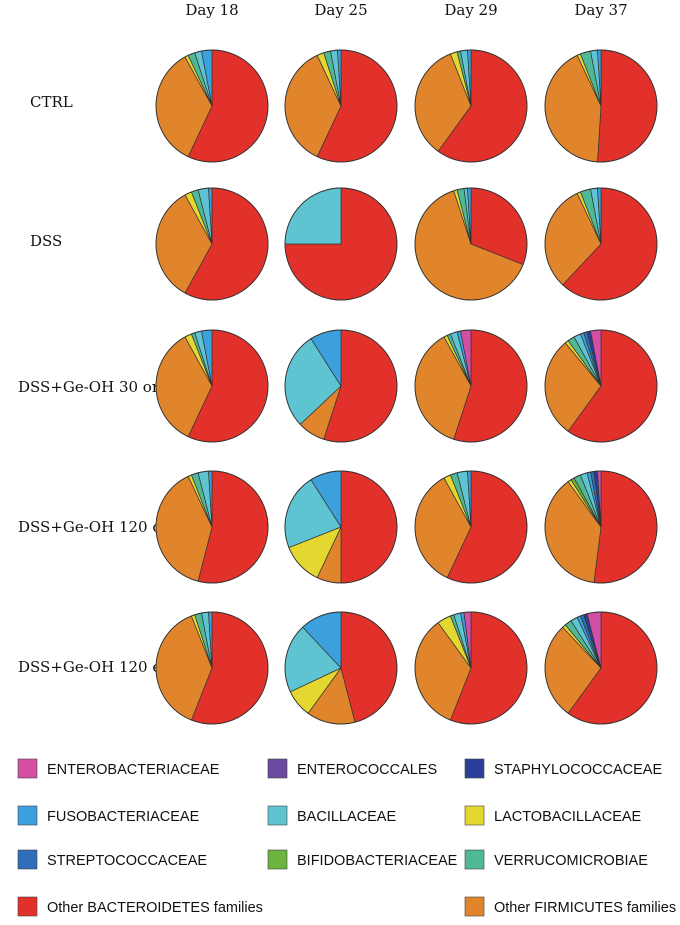 The height and width of the screenshot is (925, 680). What do you see at coordinates (123, 817) in the screenshot?
I see `legend-label: FUSOBACTERIACEAE` at bounding box center [123, 817].